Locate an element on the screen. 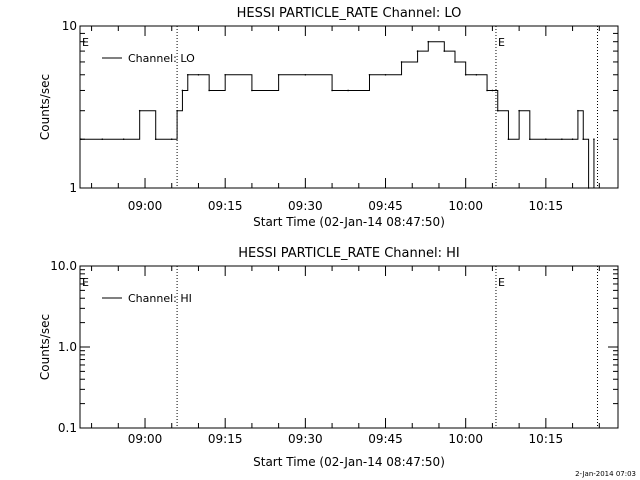  panel2-x-tick-label: 09:15 is located at coordinates (225, 439).